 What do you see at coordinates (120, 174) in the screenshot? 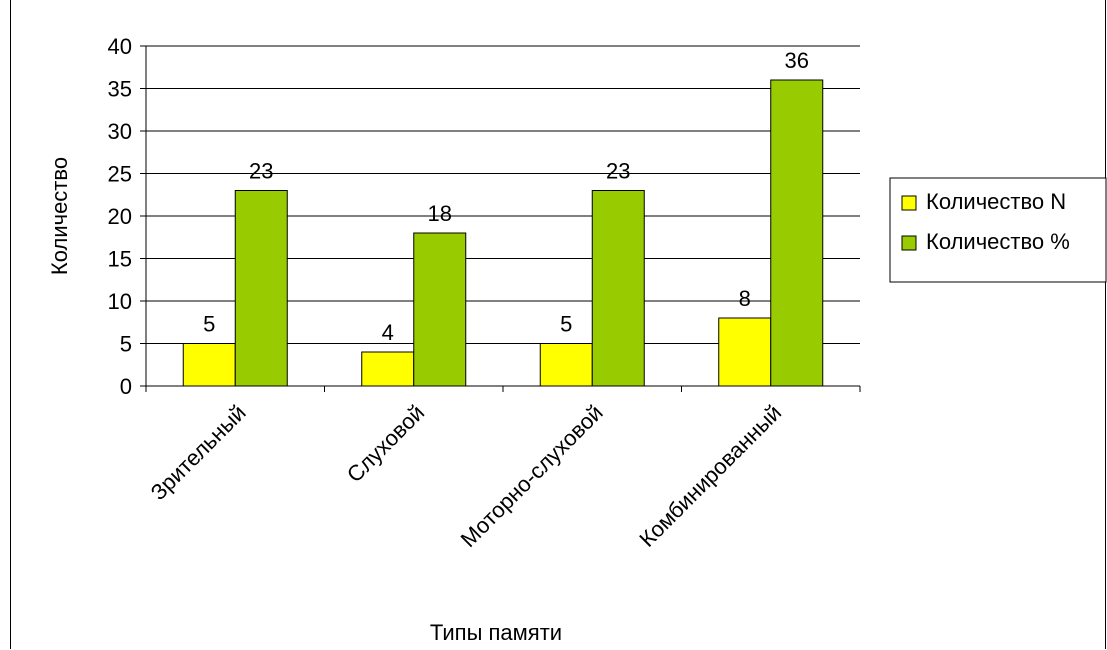
I see `y-tick-label: 25` at bounding box center [120, 174].